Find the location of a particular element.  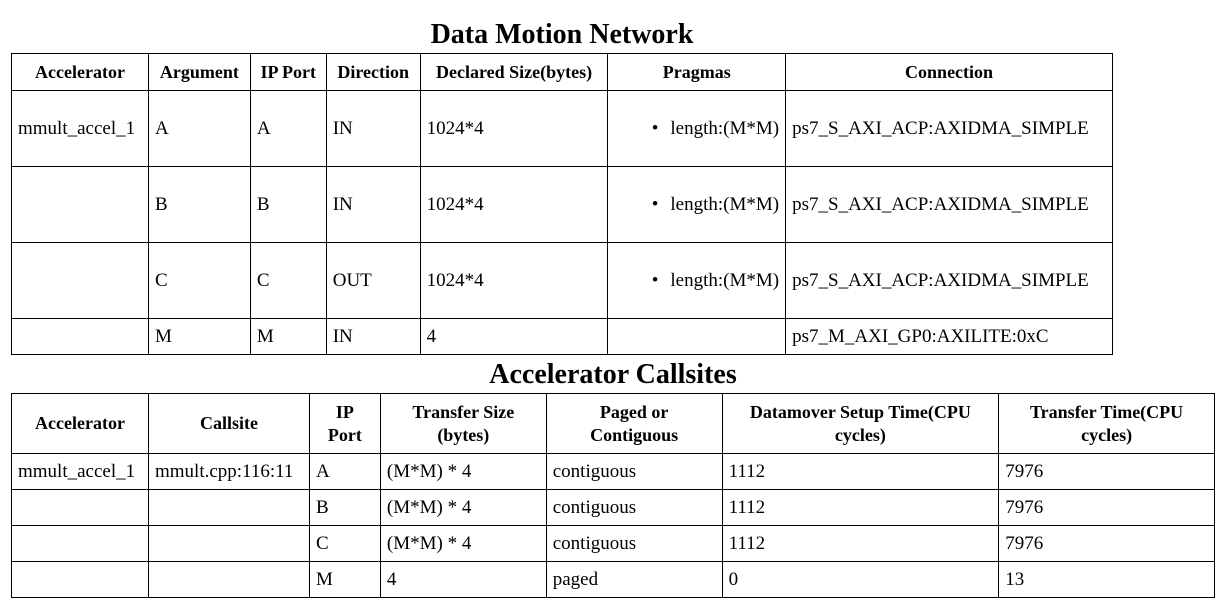

column-header-transfer-size: Transfer Size (bytes) is located at coordinates (463, 423).